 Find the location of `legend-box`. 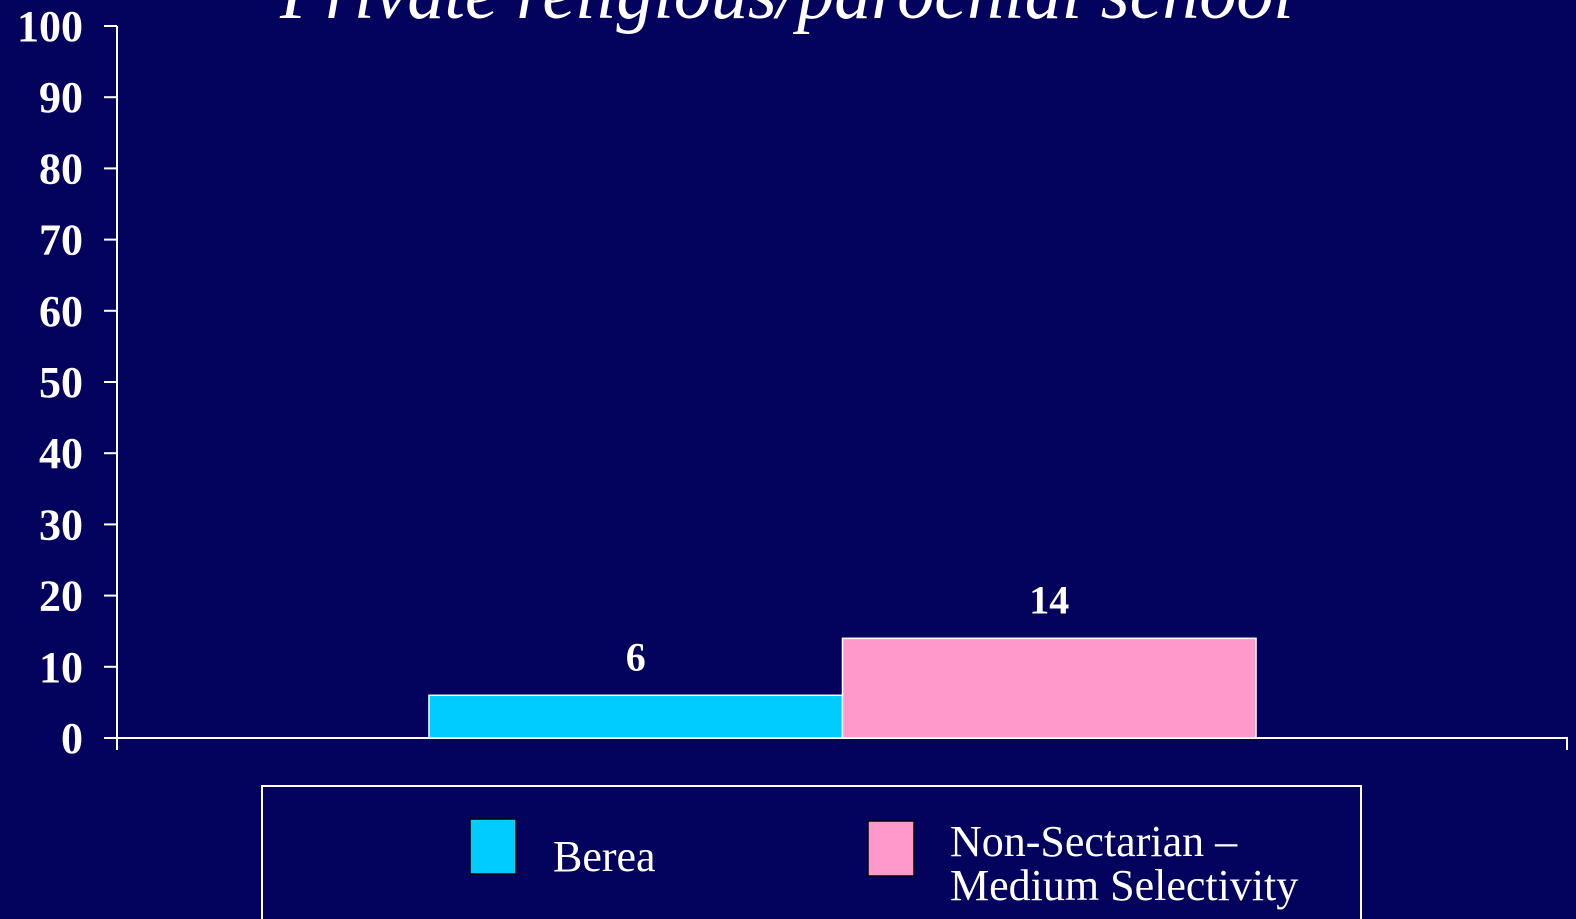

legend-box is located at coordinates (811, 852).